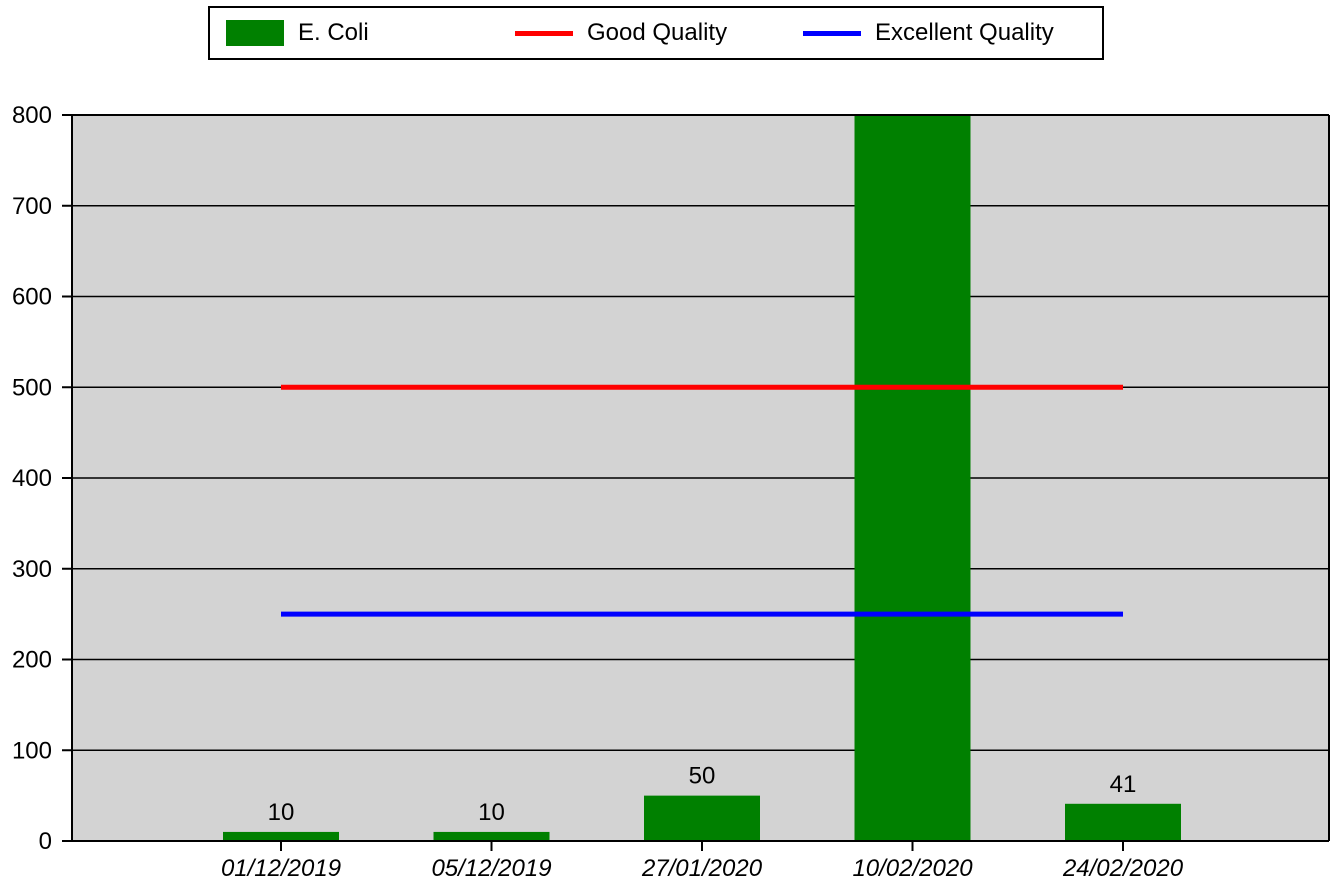  I want to click on bar-label-4: 41, so click(1123, 784).